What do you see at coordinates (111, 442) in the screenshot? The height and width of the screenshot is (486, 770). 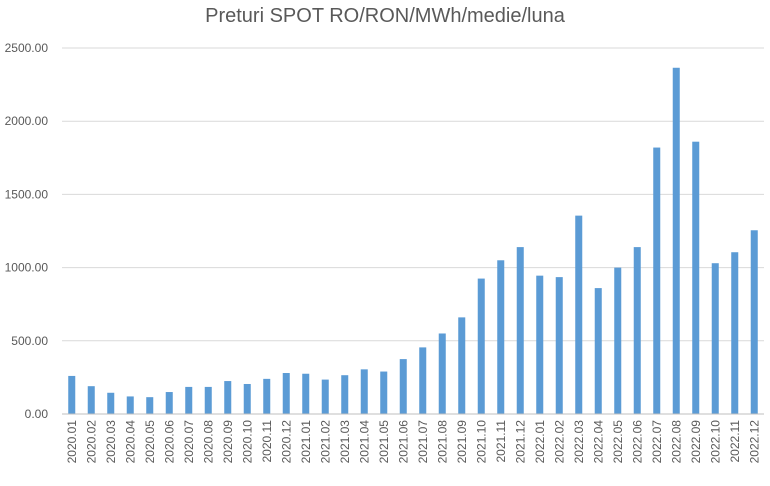 I see `x-tick-label: 2020.03` at bounding box center [111, 442].